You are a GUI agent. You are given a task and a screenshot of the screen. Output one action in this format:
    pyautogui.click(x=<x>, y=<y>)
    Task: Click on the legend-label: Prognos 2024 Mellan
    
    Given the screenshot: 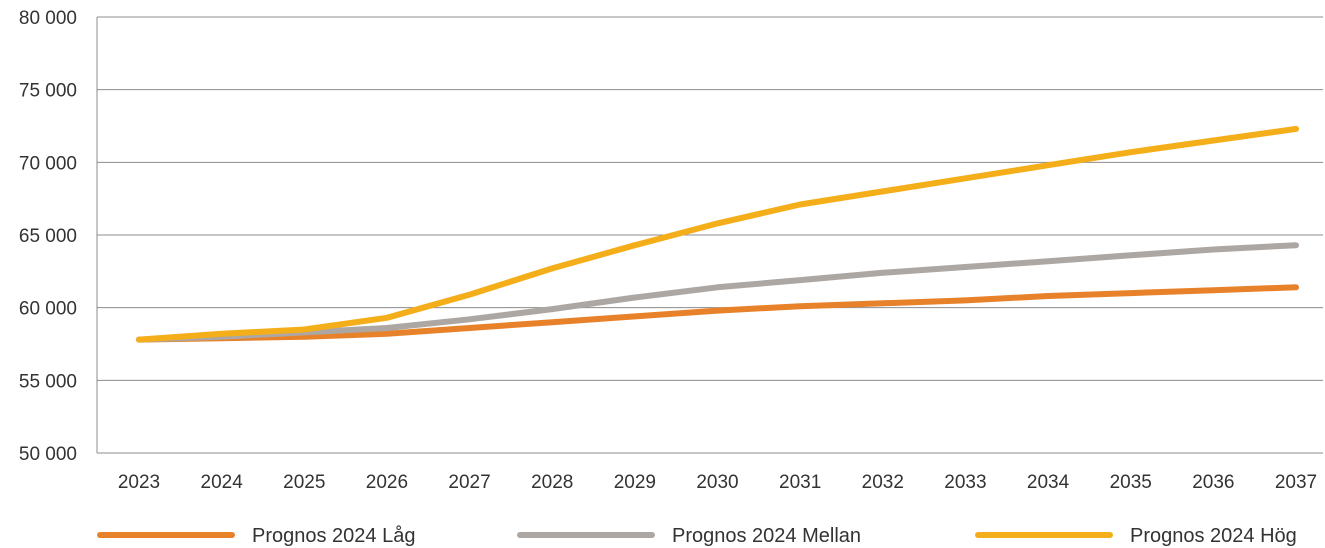 What is the action you would take?
    pyautogui.click(x=766, y=536)
    